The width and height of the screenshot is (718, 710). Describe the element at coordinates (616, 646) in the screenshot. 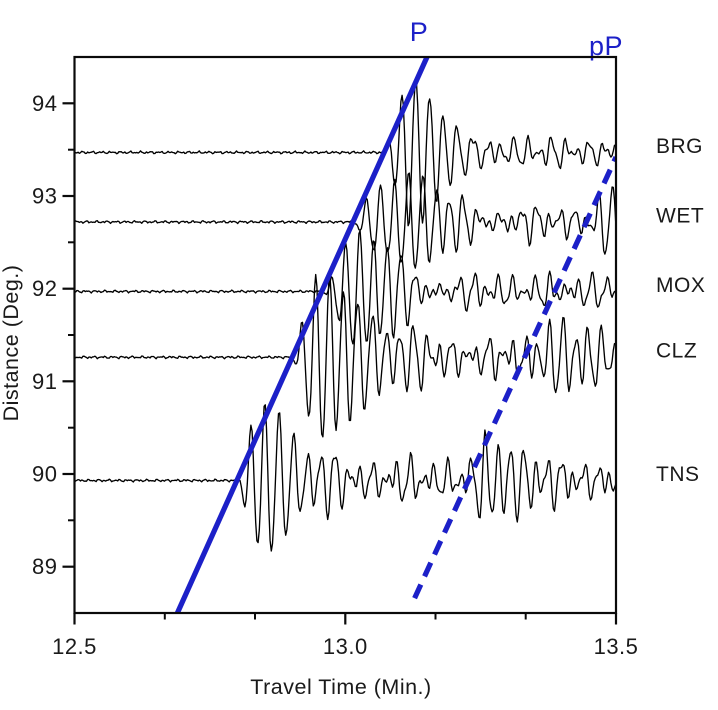

I see `x-tick-label: 13.5` at that location.